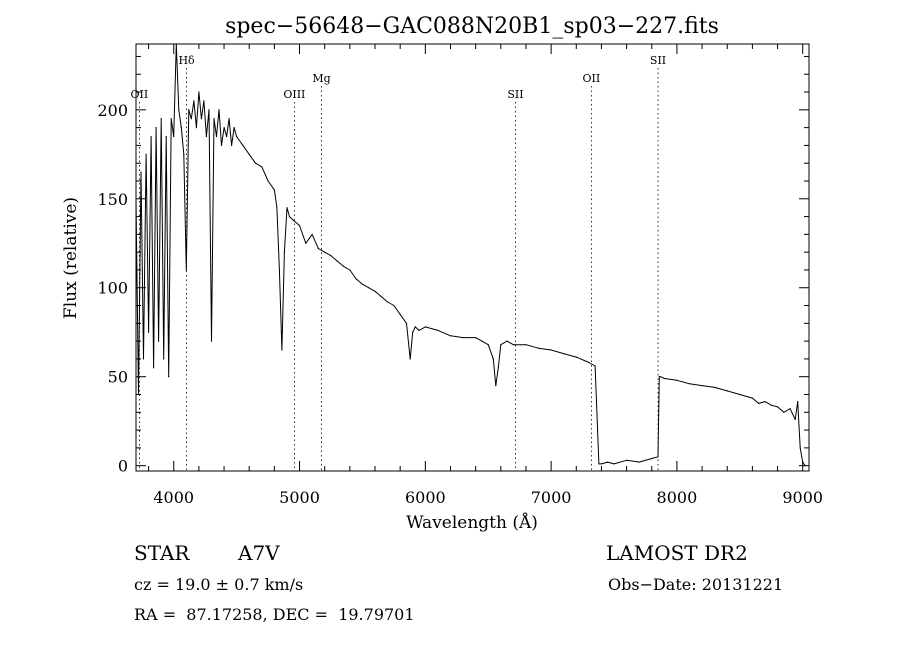 The width and height of the screenshot is (900, 650). Describe the element at coordinates (472, 26) in the screenshot. I see `chart-title: spec−56648−GAC088N20B1_sp03−227.fits` at that location.